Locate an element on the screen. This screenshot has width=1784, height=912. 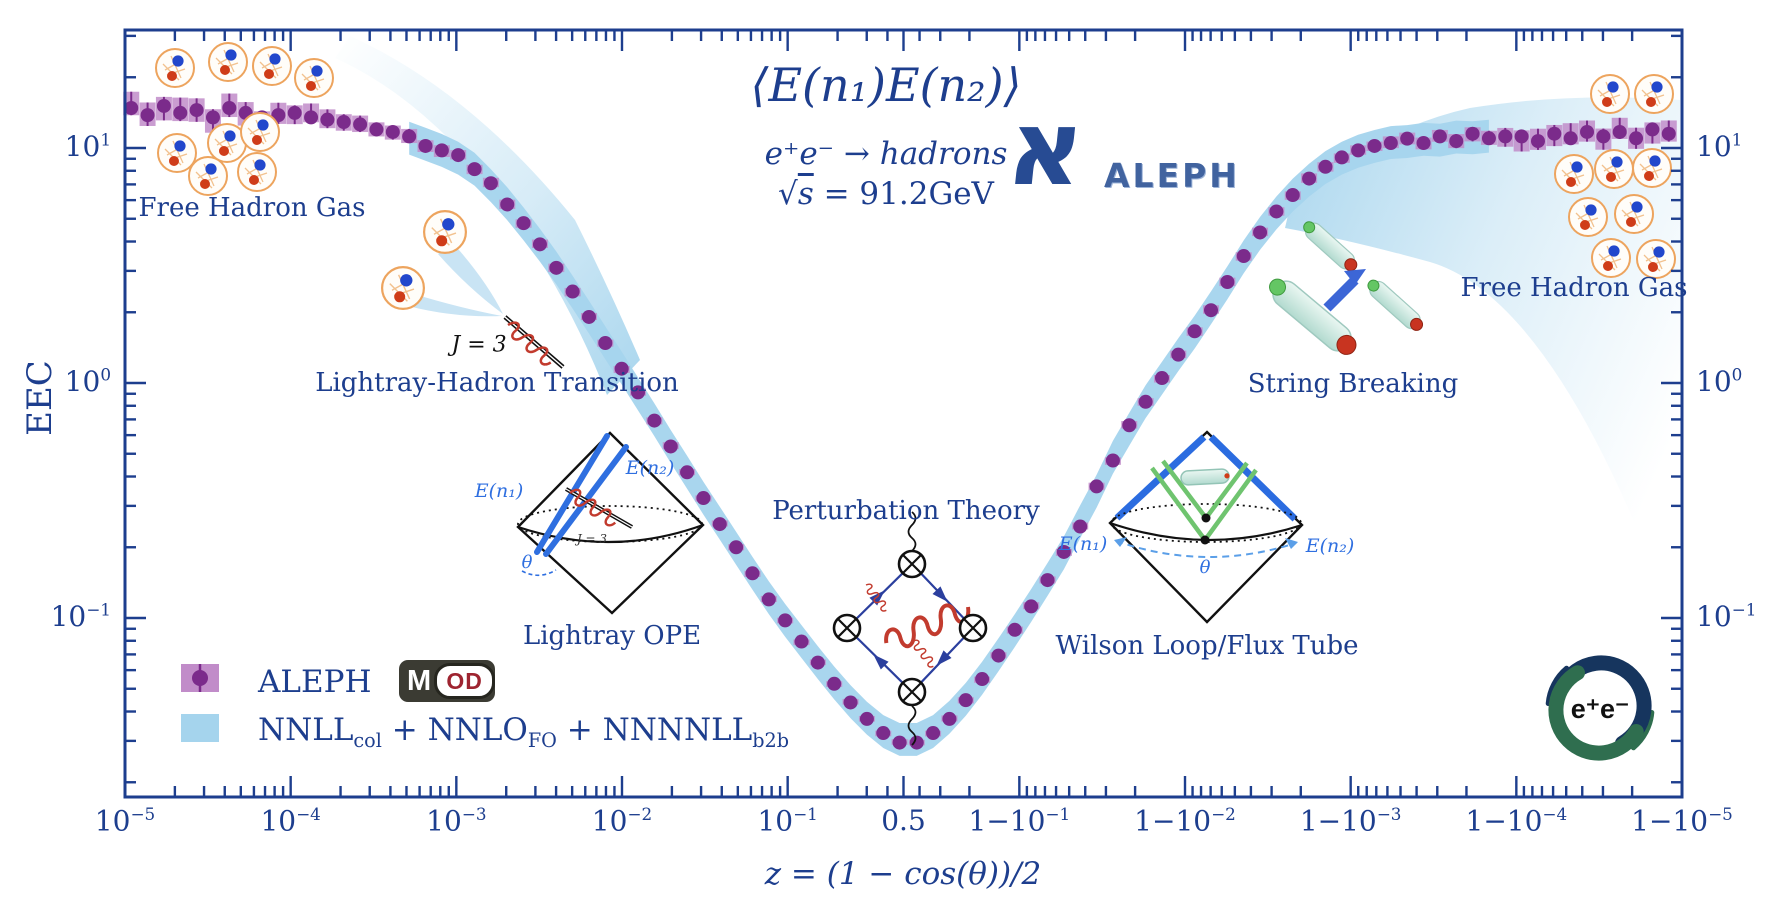
x-tick-label: 10⁻⁴ is located at coordinates (290, 821).